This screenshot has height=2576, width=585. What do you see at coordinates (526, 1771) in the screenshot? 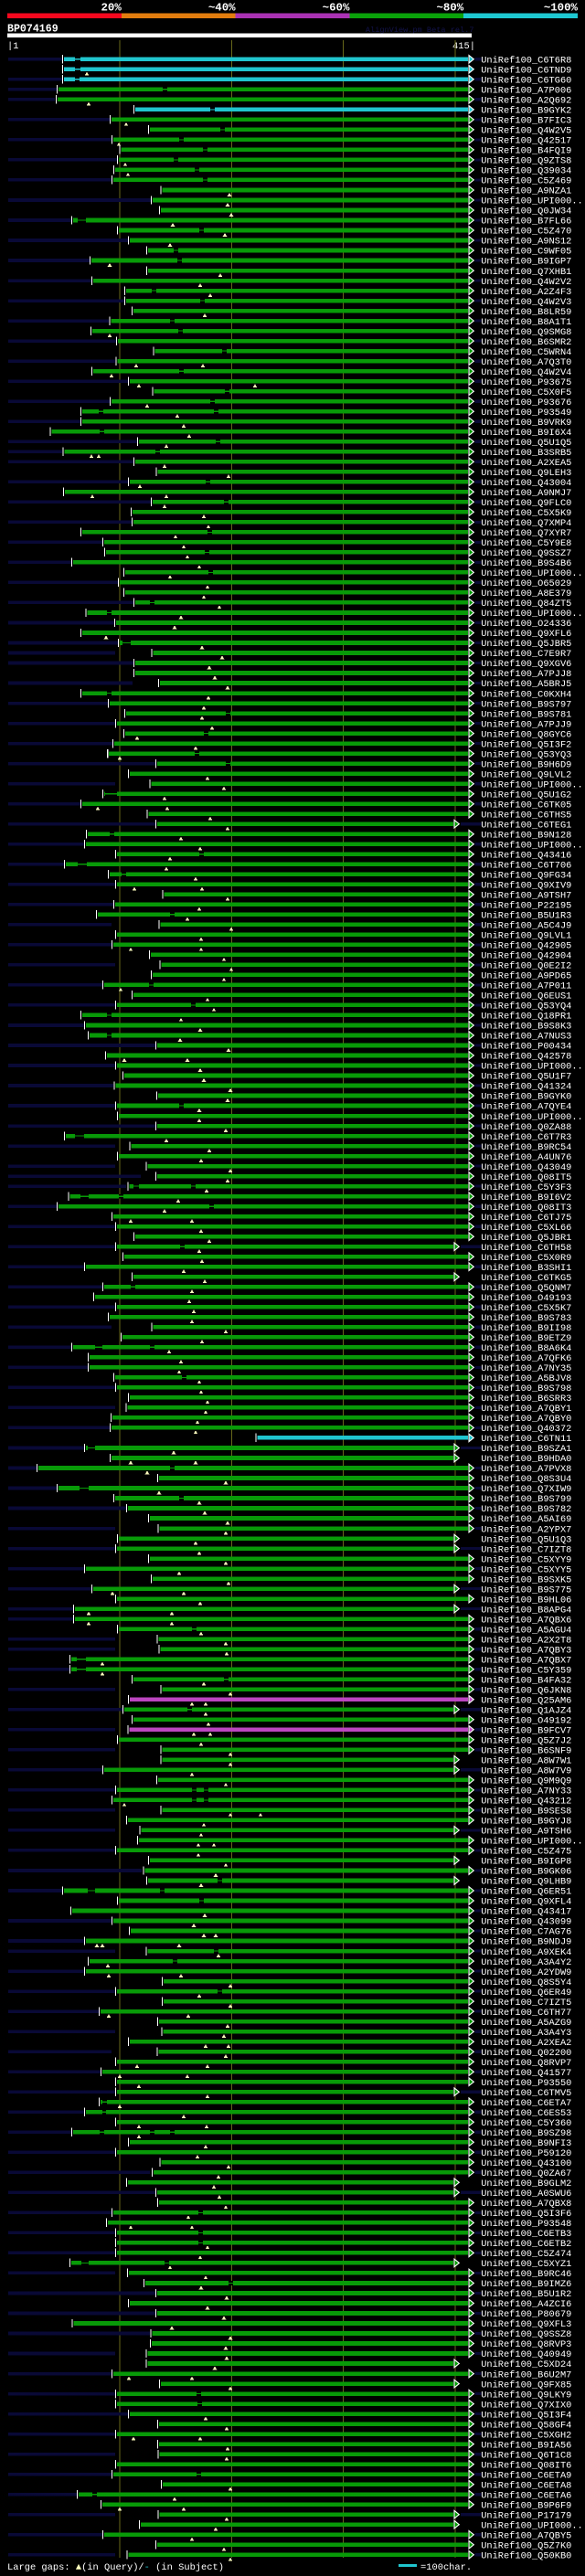
I see `svg-text: UniRef100_A8W7V9` at bounding box center [526, 1771].